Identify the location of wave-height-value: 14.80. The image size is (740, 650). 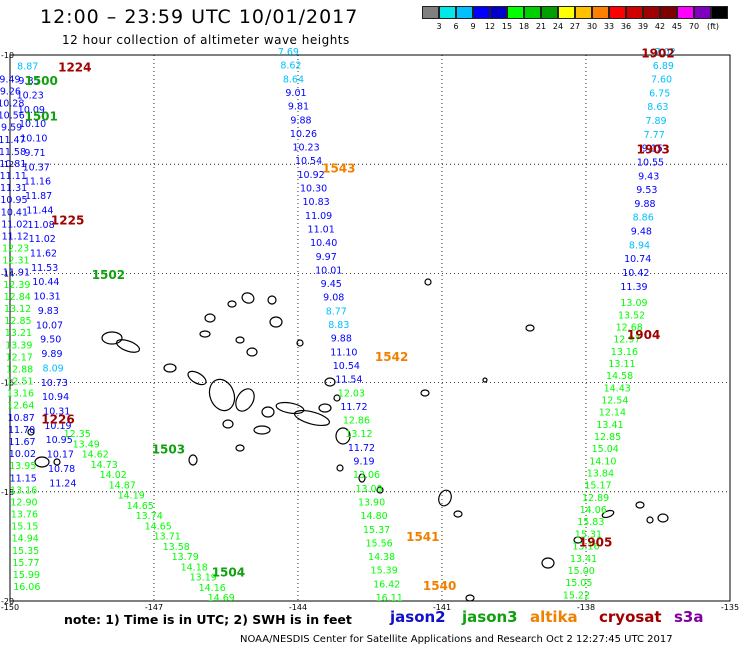
(373, 516).